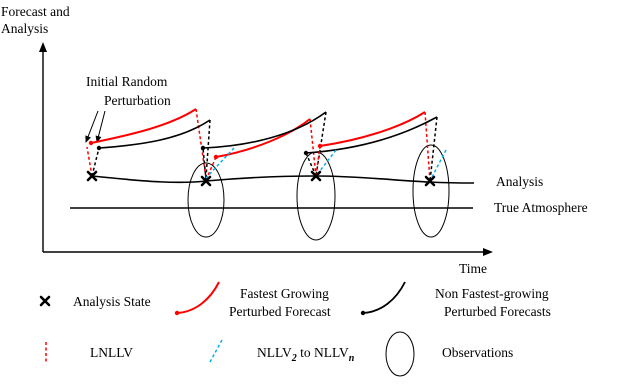  What do you see at coordinates (198, 297) in the screenshot?
I see `legend-fastest-icon` at bounding box center [198, 297].